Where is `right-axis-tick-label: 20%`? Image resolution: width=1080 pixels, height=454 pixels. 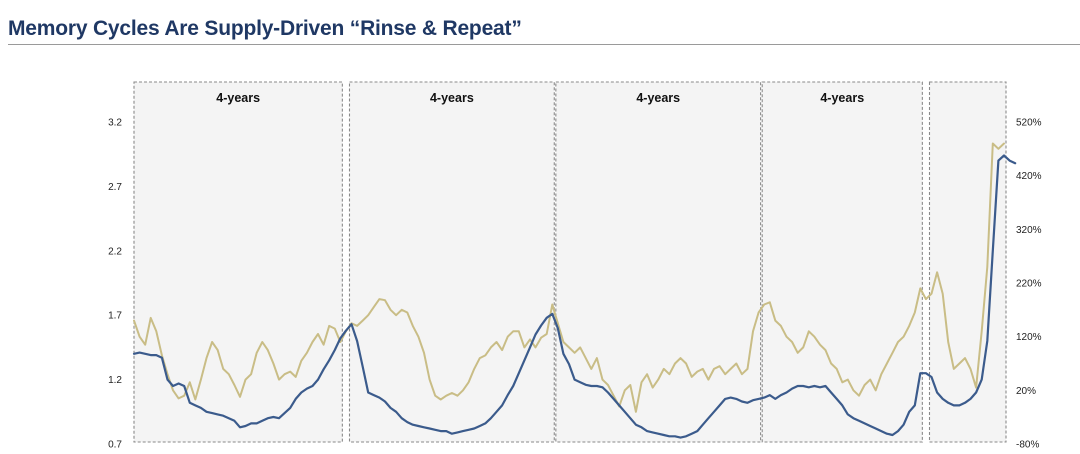 right-axis-tick-label: 20% is located at coordinates (1026, 391).